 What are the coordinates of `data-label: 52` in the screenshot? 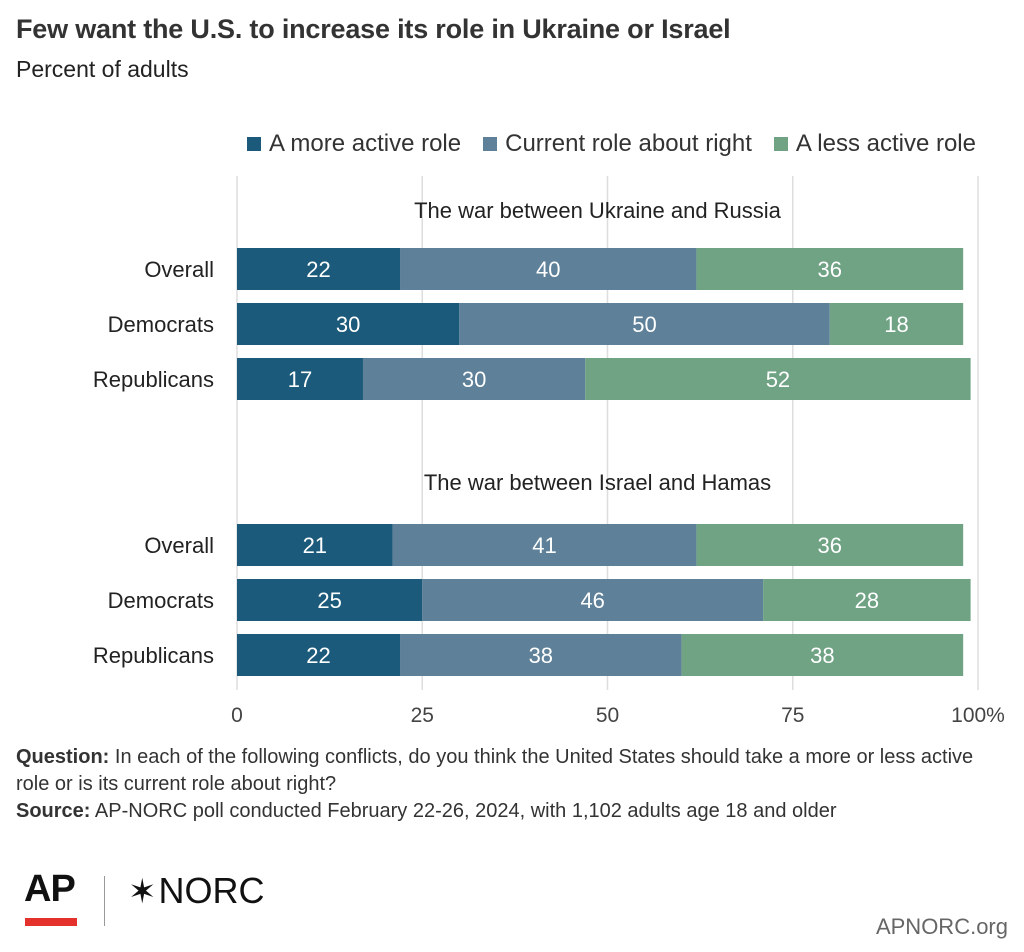 It's located at (778, 379).